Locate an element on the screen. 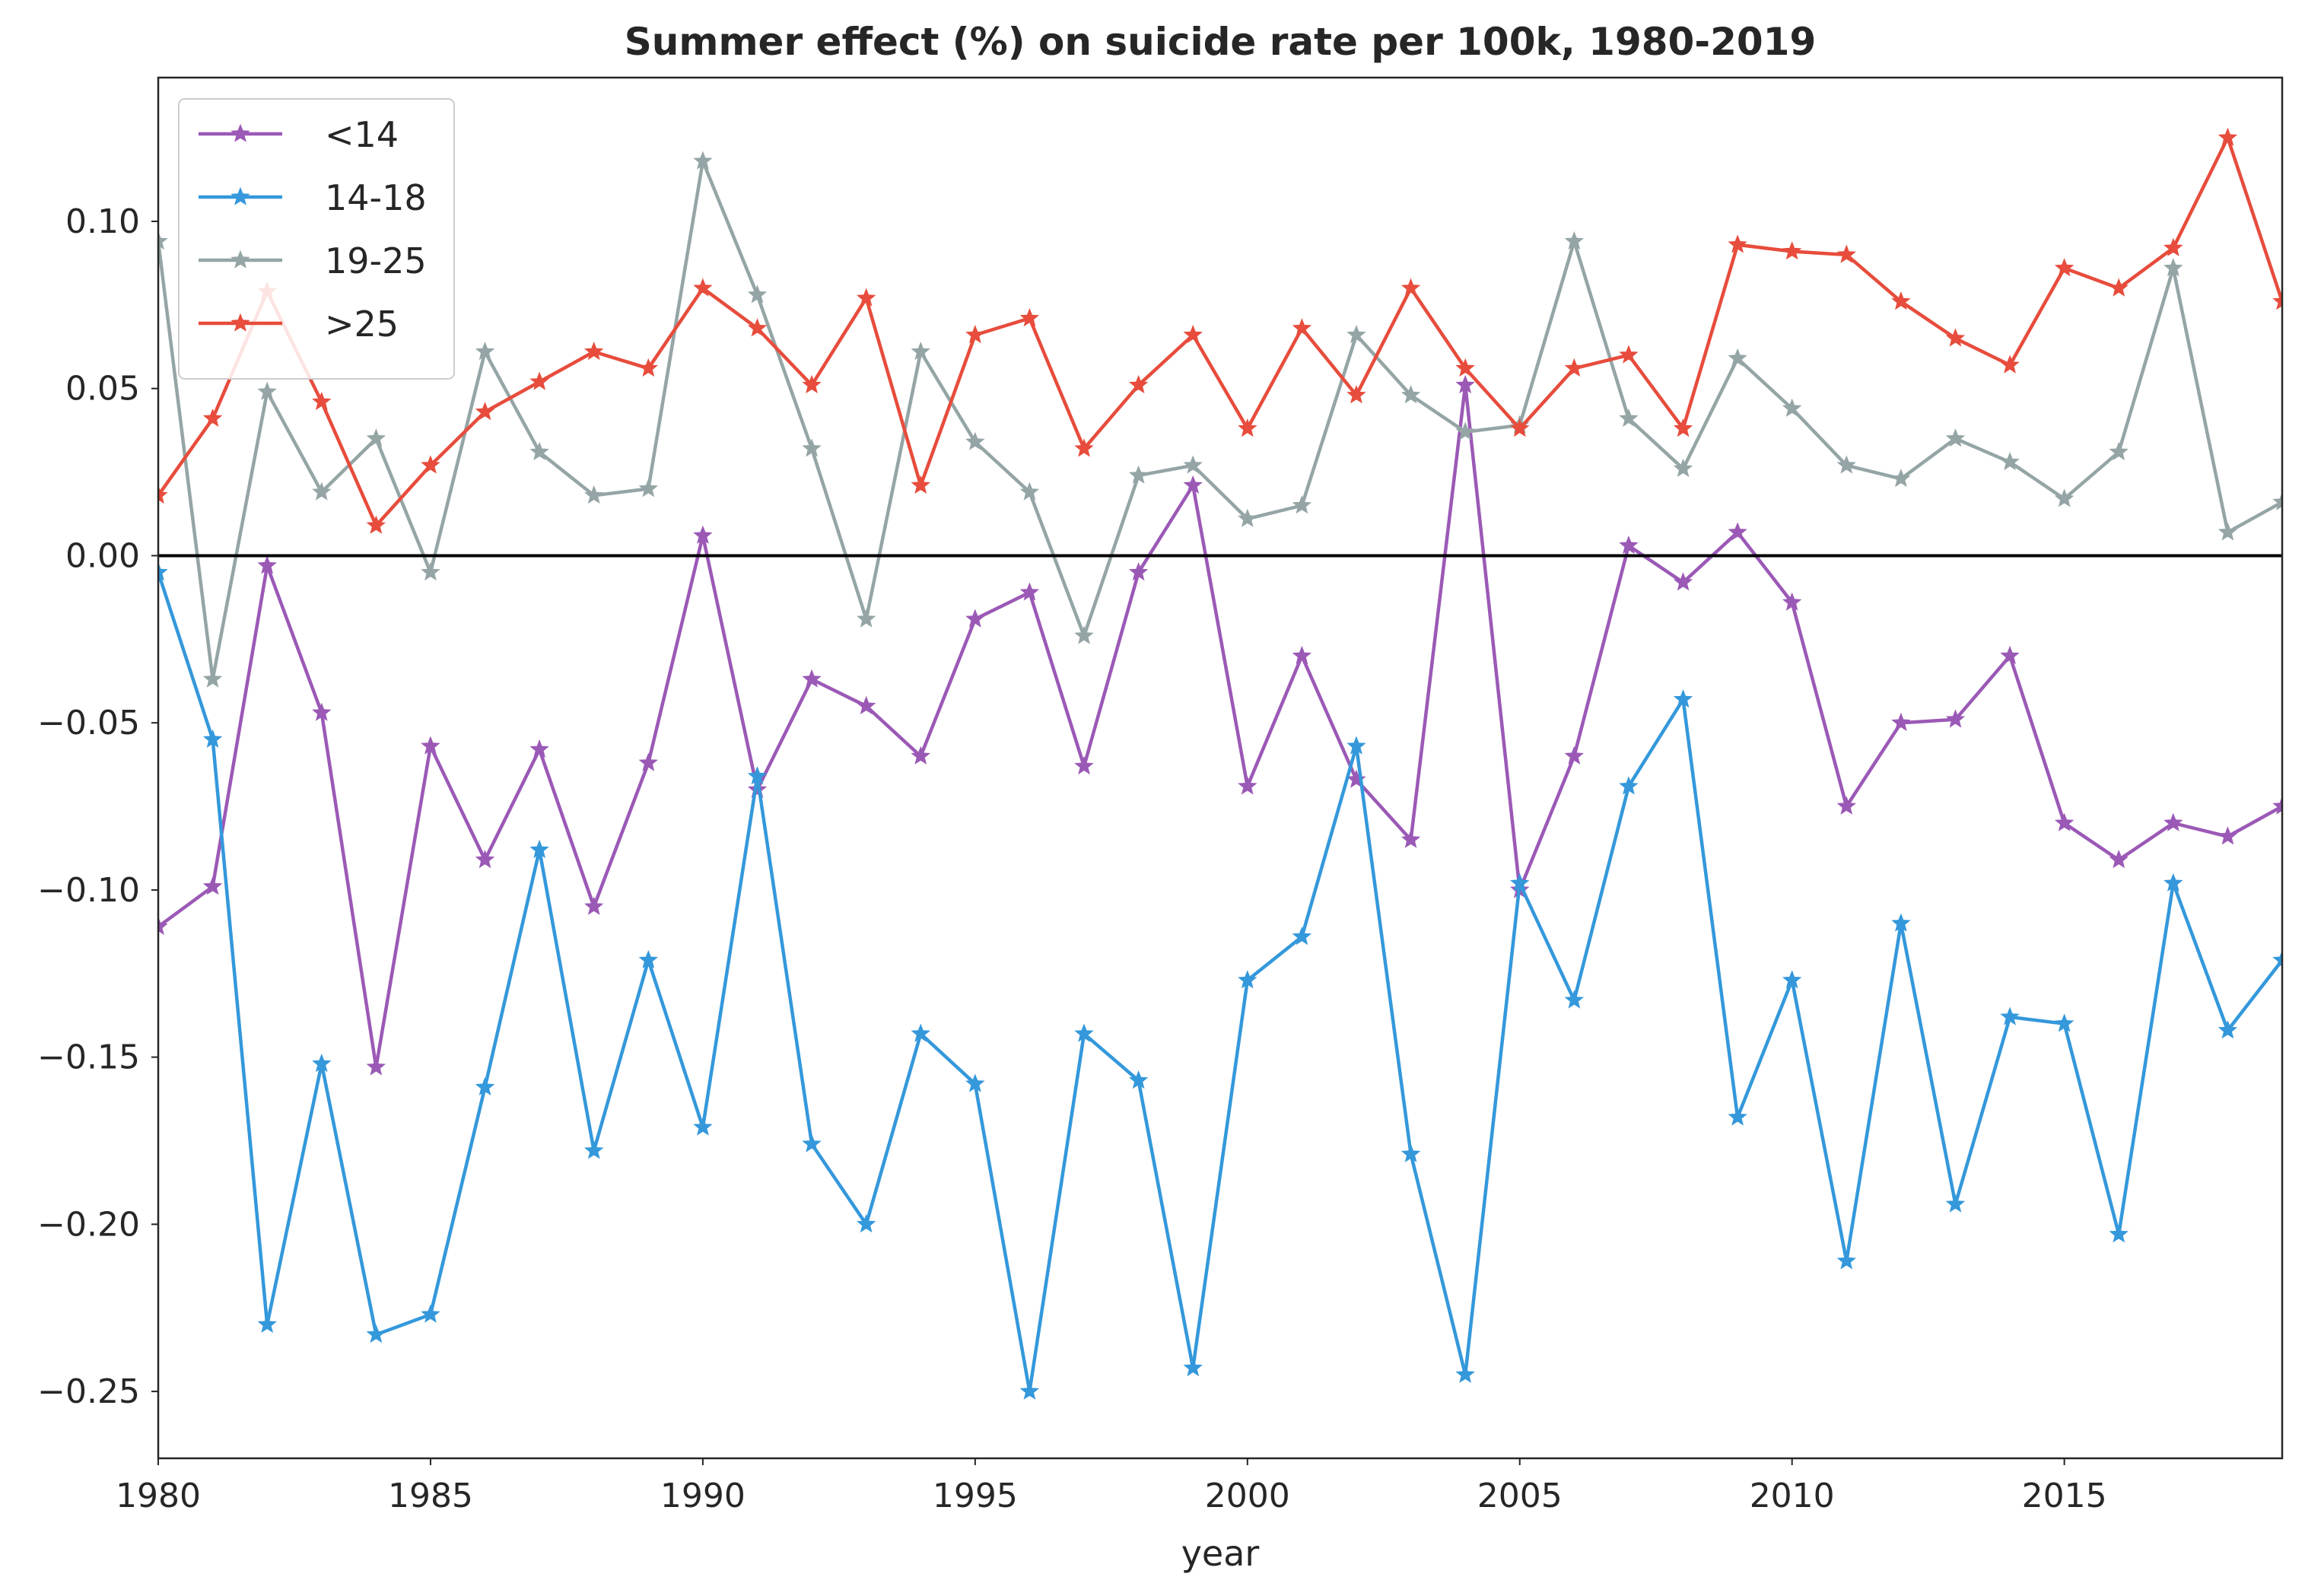 The image size is (2305, 1596). x-tick-label: 1990 is located at coordinates (703, 1496).